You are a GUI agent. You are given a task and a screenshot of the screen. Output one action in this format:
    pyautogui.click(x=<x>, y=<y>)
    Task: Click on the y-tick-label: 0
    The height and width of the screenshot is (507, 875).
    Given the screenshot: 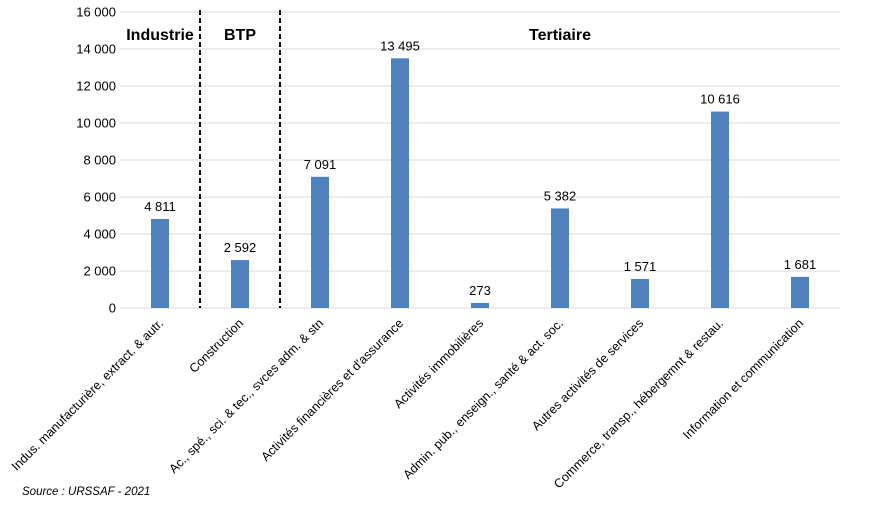 What is the action you would take?
    pyautogui.click(x=112, y=308)
    